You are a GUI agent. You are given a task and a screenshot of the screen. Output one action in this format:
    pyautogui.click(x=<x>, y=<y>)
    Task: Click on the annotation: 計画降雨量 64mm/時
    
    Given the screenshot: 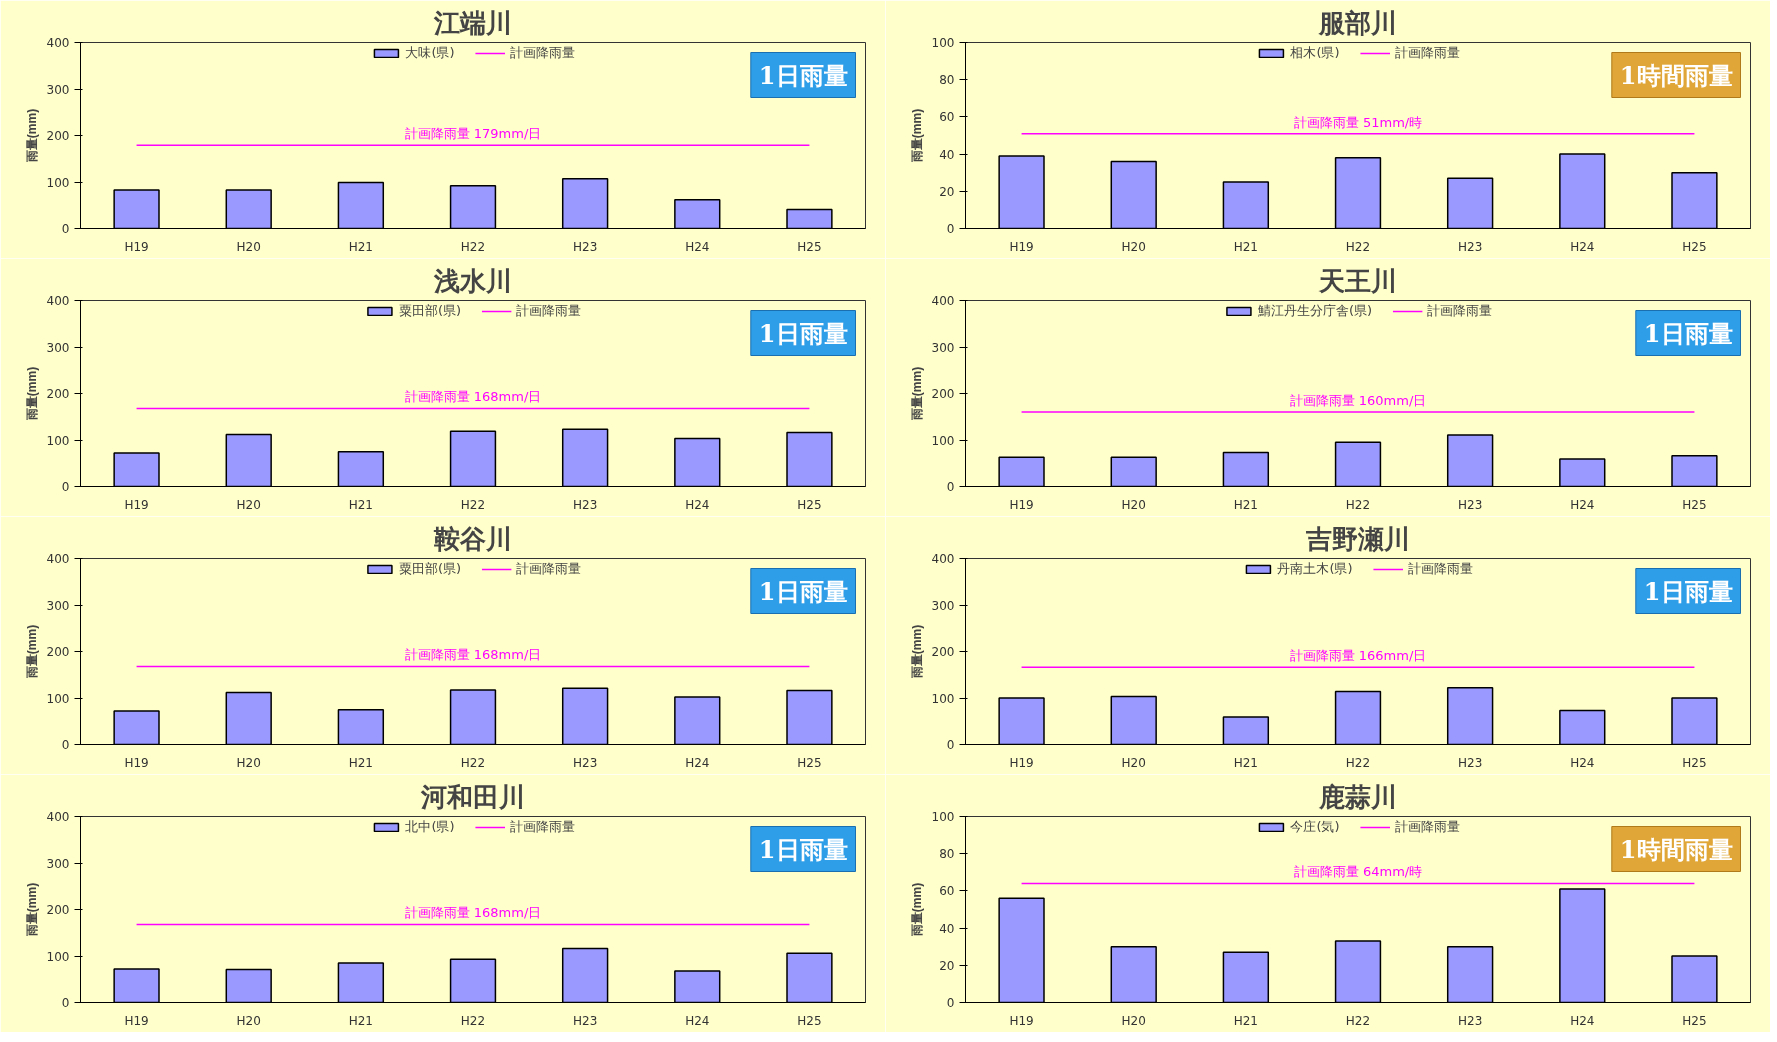 What is the action you would take?
    pyautogui.click(x=1358, y=872)
    